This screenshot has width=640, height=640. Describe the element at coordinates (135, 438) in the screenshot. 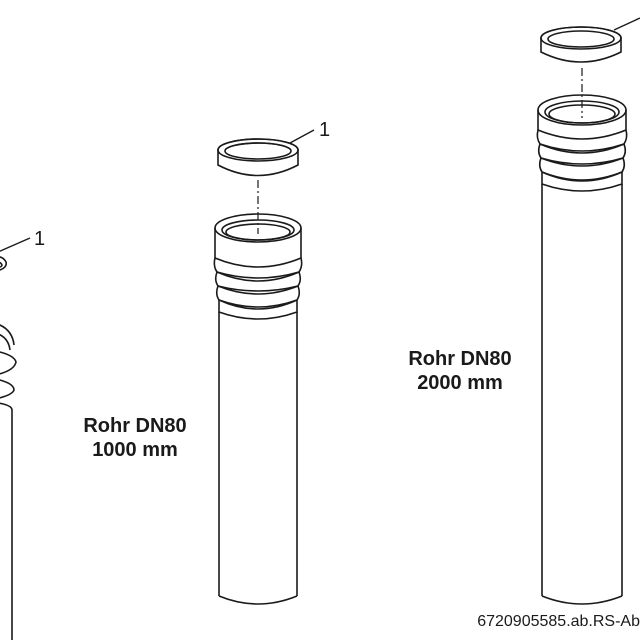

I see `label-pipe-1000: Rohr DN80 1000 mm` at that location.